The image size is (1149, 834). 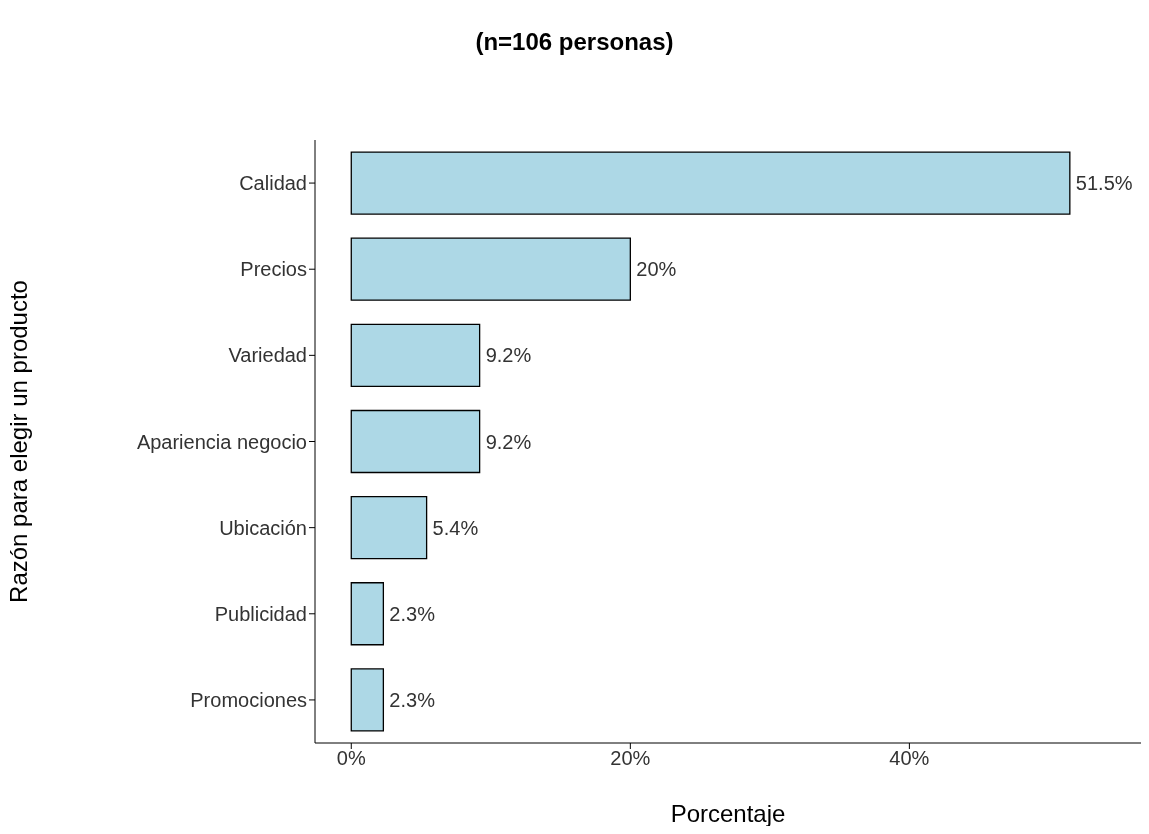 What do you see at coordinates (455, 527) in the screenshot?
I see `data-label: 5.4%` at bounding box center [455, 527].